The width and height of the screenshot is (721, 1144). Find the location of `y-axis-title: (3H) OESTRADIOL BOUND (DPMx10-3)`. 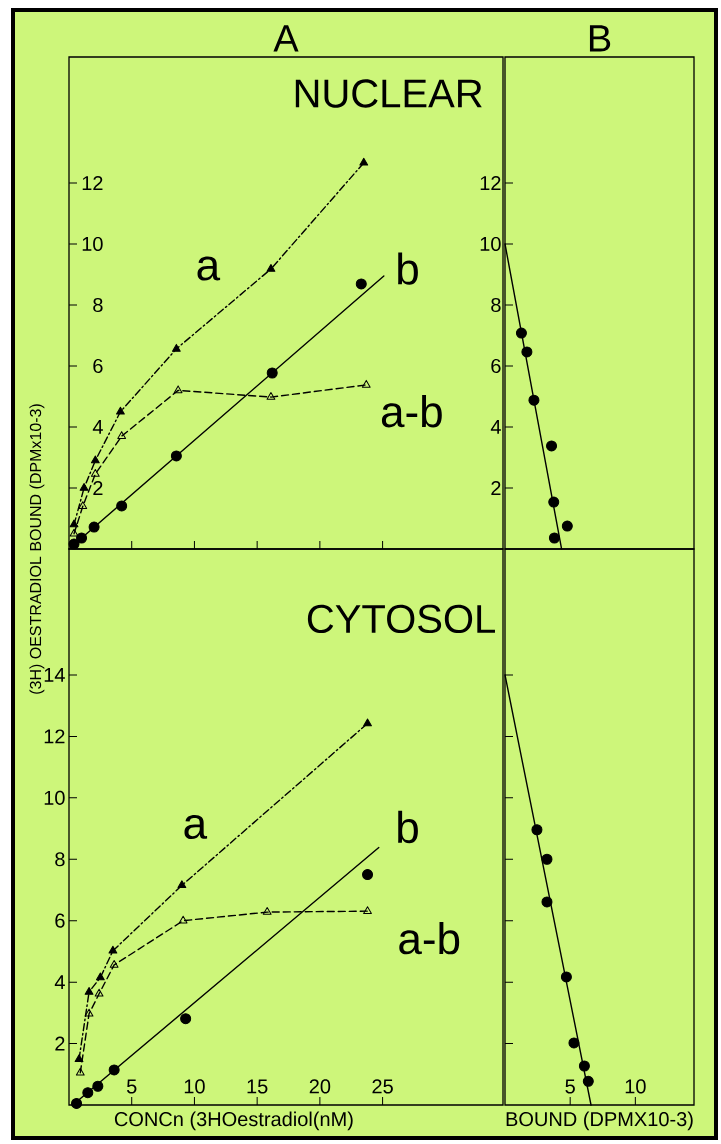

y-axis-title: (3H) OESTRADIOL BOUND (DPMx10-3) is located at coordinates (37, 549).